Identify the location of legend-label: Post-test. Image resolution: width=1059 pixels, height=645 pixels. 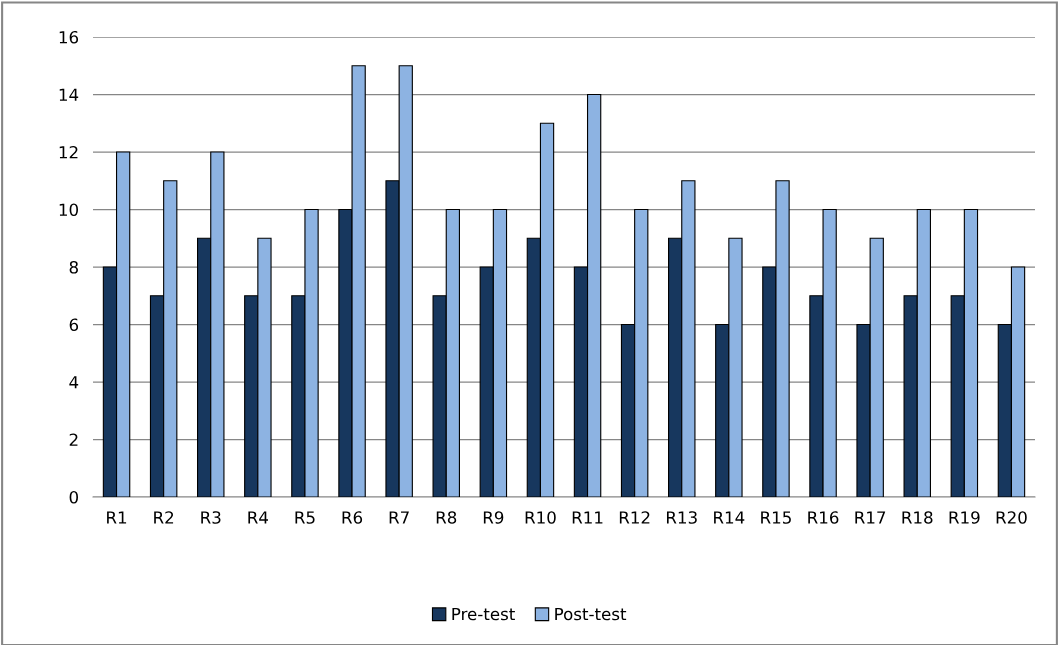
(591, 614).